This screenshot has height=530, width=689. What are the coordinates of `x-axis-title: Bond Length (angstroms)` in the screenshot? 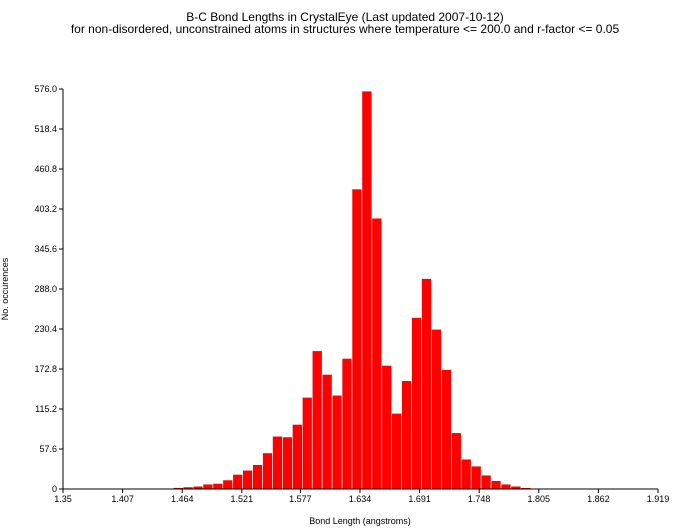 It's located at (360, 521).